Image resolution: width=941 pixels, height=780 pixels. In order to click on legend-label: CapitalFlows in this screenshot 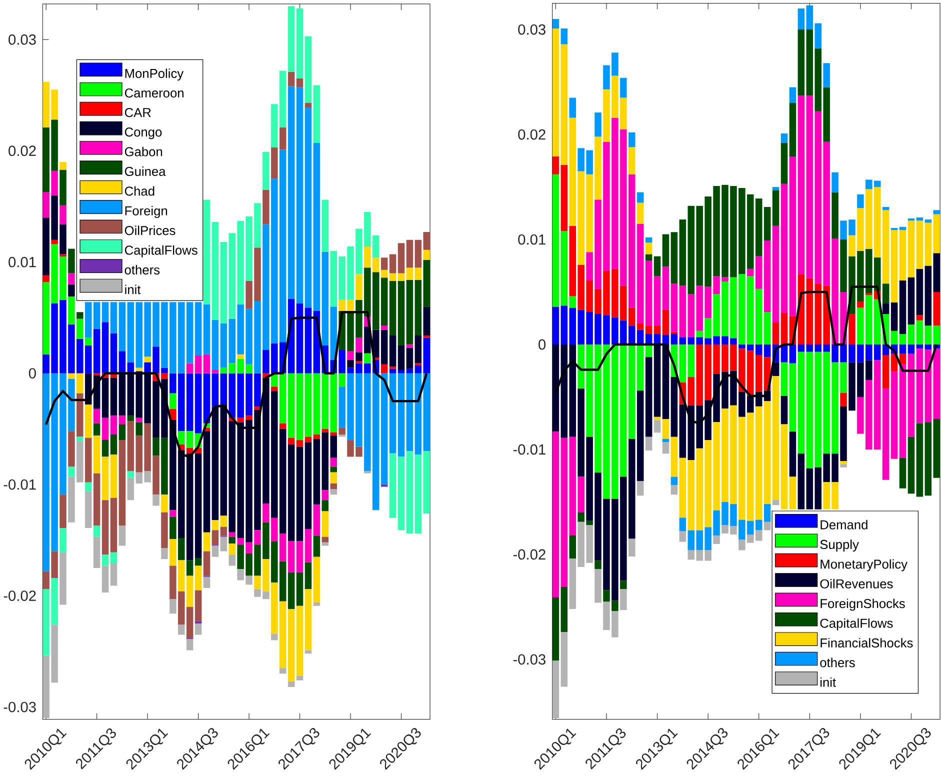, I will do `click(161, 251)`.